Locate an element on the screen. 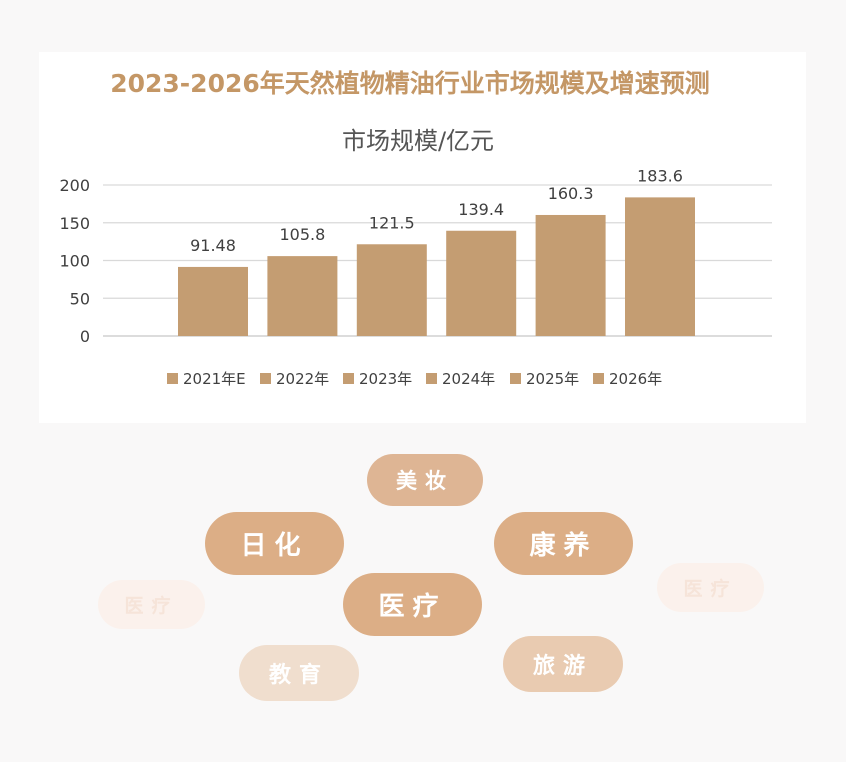  tag-medical: 医疗 is located at coordinates (412, 604).